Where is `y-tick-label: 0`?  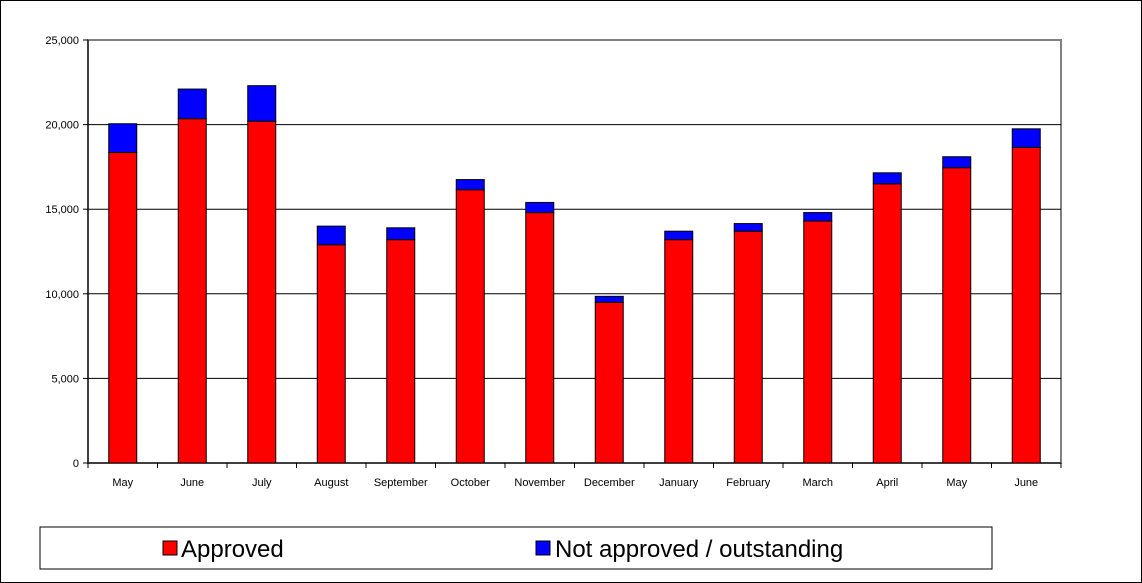
y-tick-label: 0 is located at coordinates (76, 464).